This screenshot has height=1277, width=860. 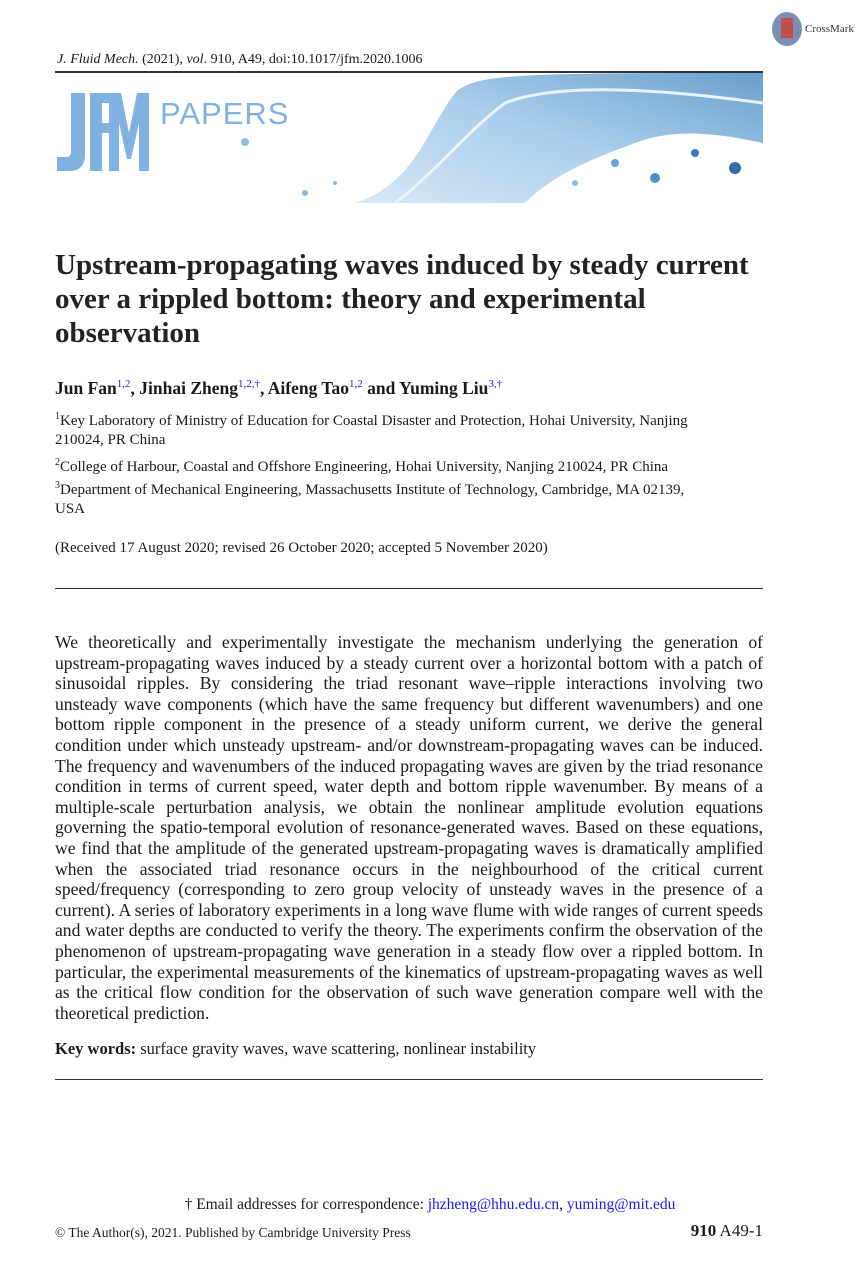 I want to click on crossmark-badge: CrossMark, so click(x=813, y=29).